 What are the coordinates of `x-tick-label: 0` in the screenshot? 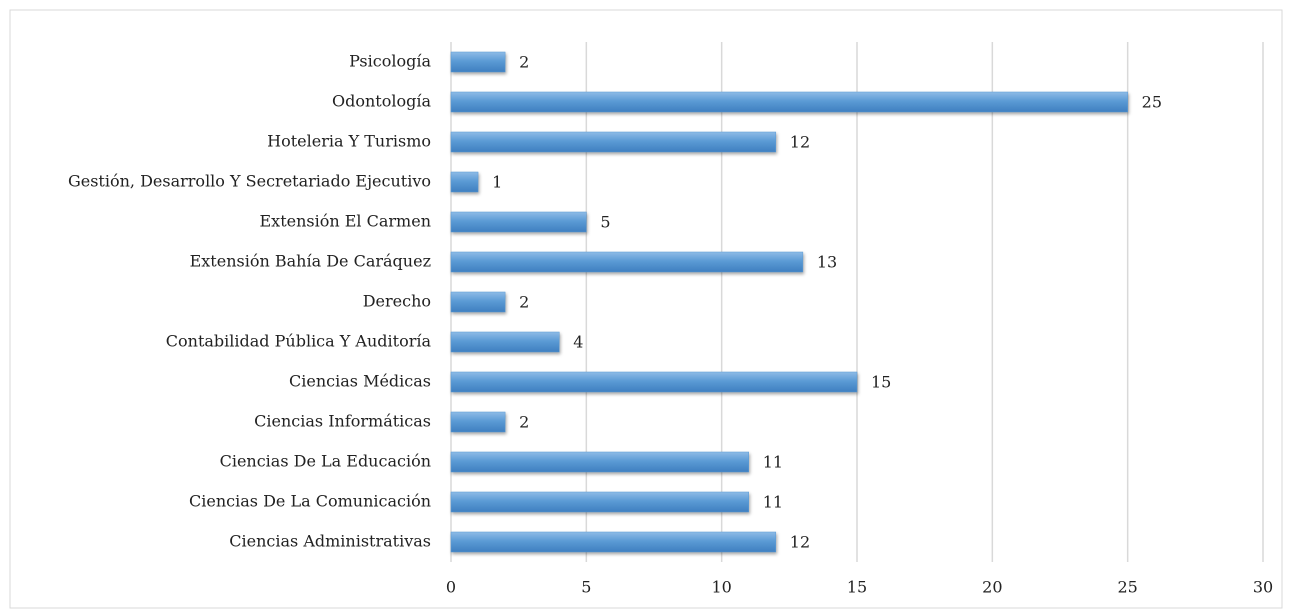 It's located at (451, 587).